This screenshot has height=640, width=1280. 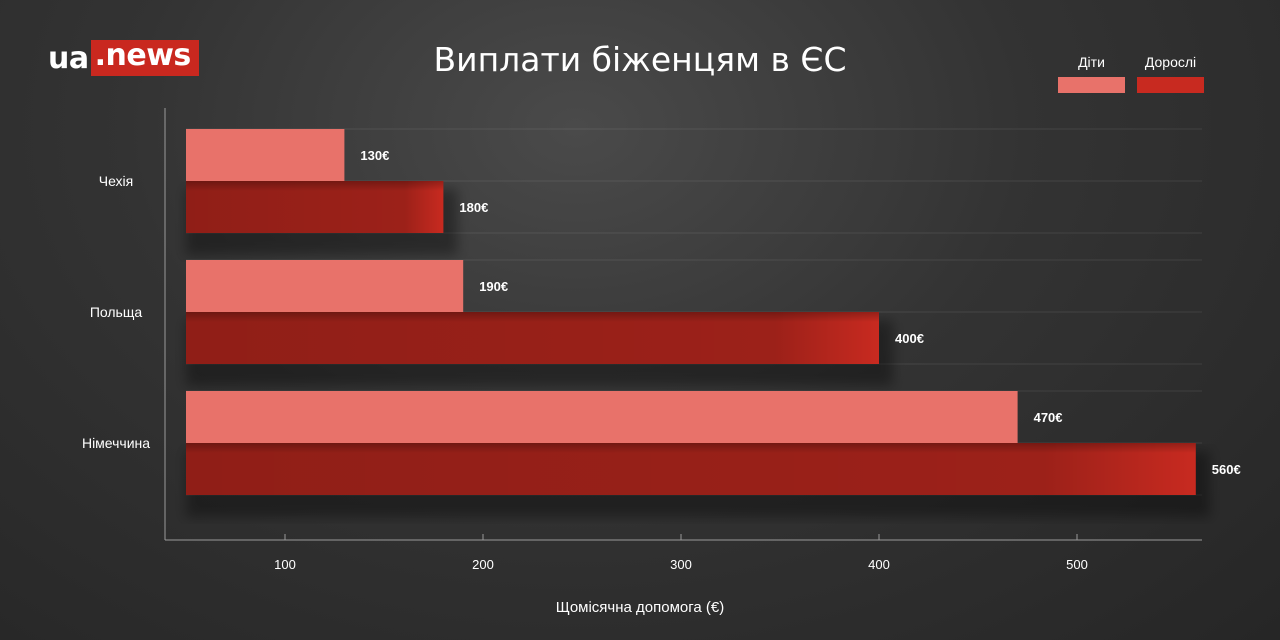 I want to click on category-label: Чехія, so click(x=116, y=181).